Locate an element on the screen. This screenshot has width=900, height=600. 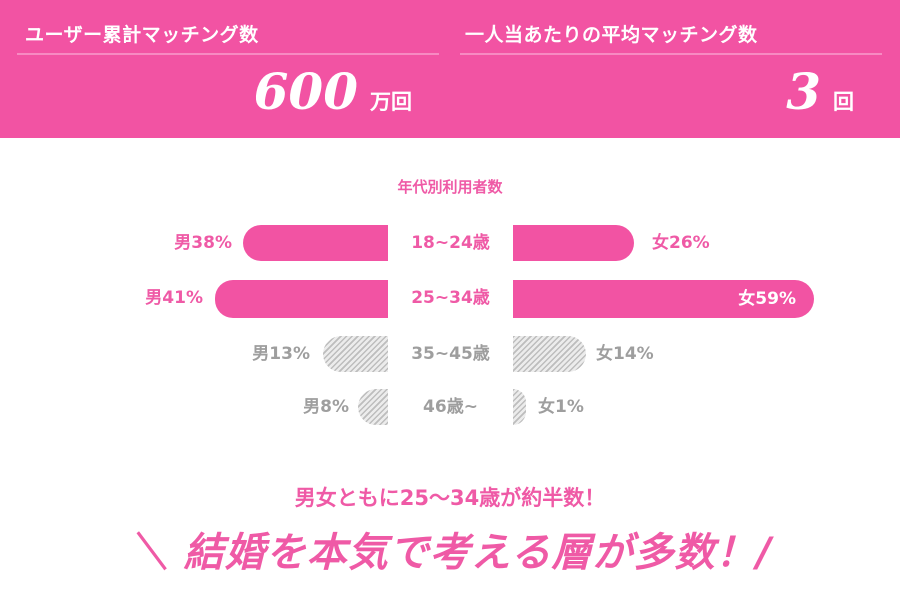
male-label: 男8% is located at coordinates (326, 407).